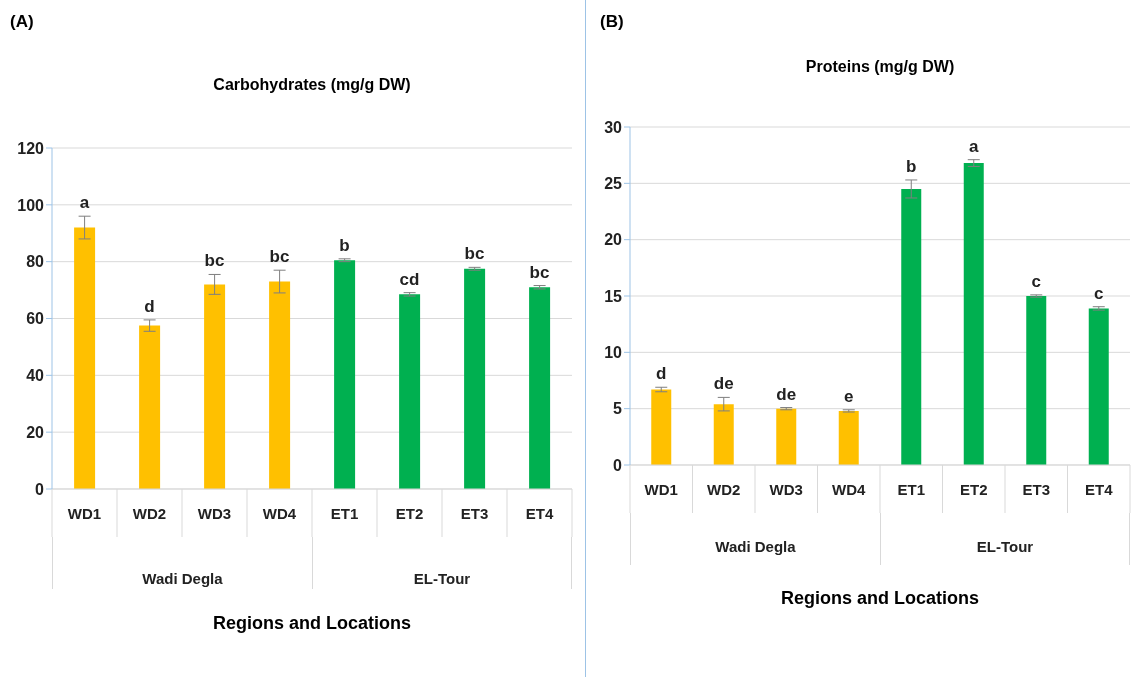 The width and height of the screenshot is (1138, 677). Describe the element at coordinates (35, 262) in the screenshot. I see `y-tick-label: 80` at that location.